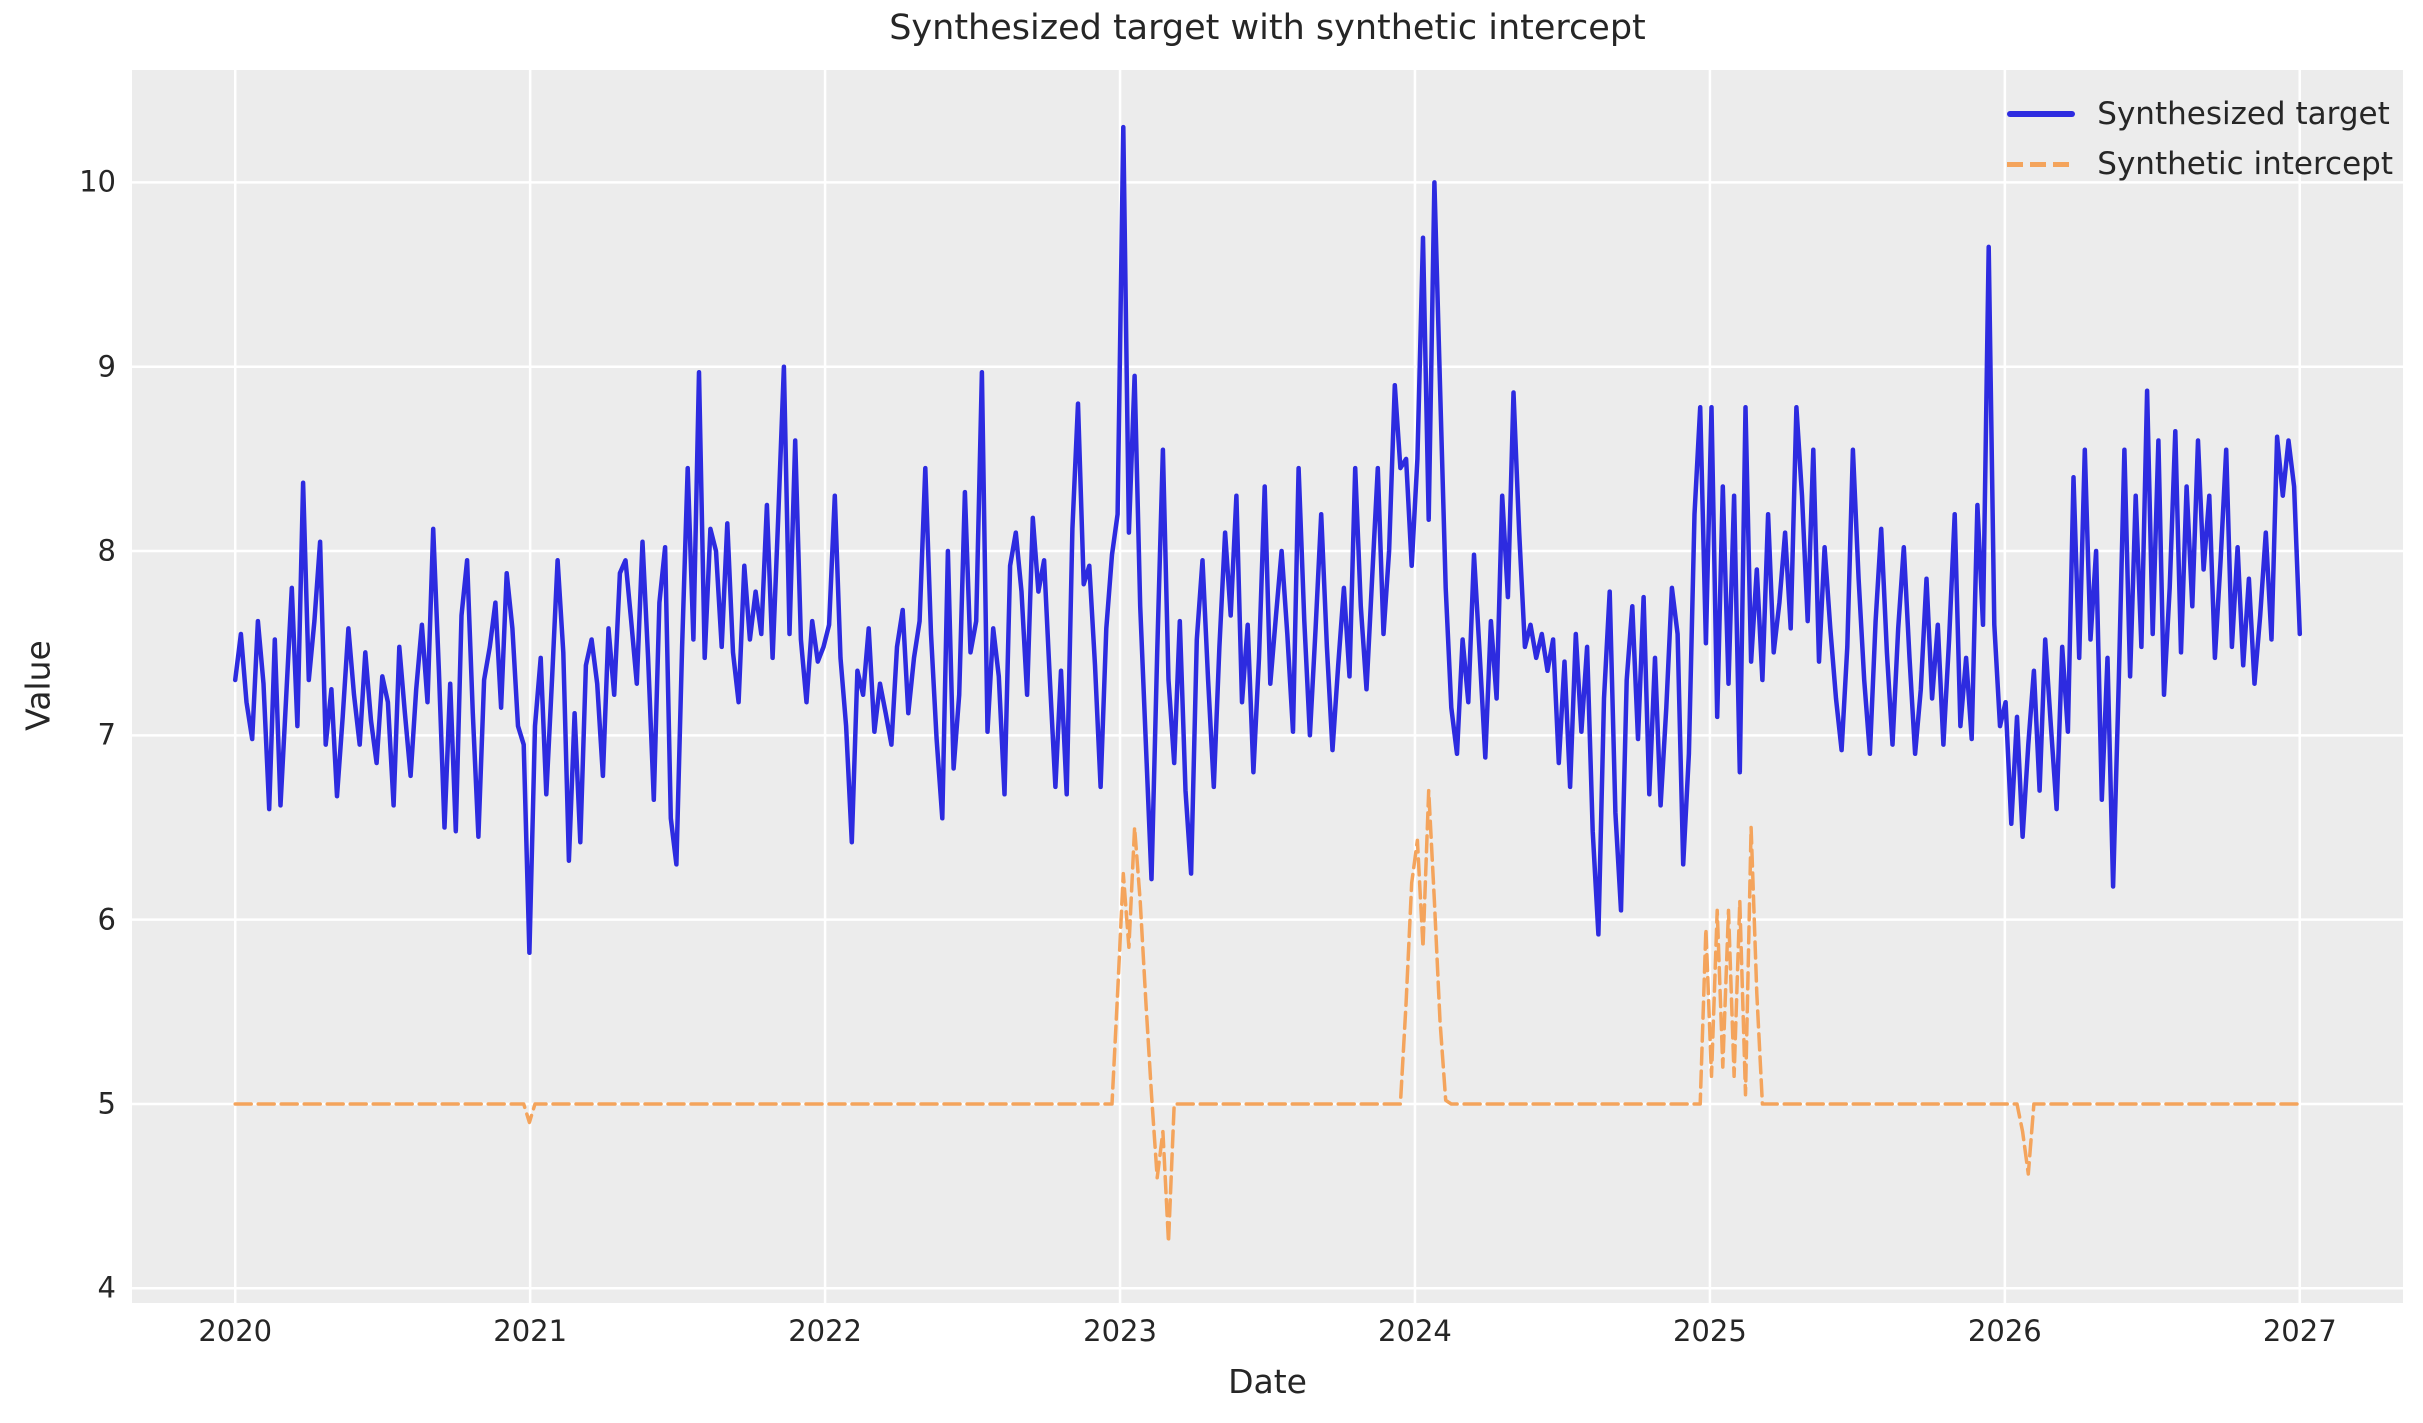  I want to click on legend: Synthesized target Synthetic intercept, so click(2200, 139).